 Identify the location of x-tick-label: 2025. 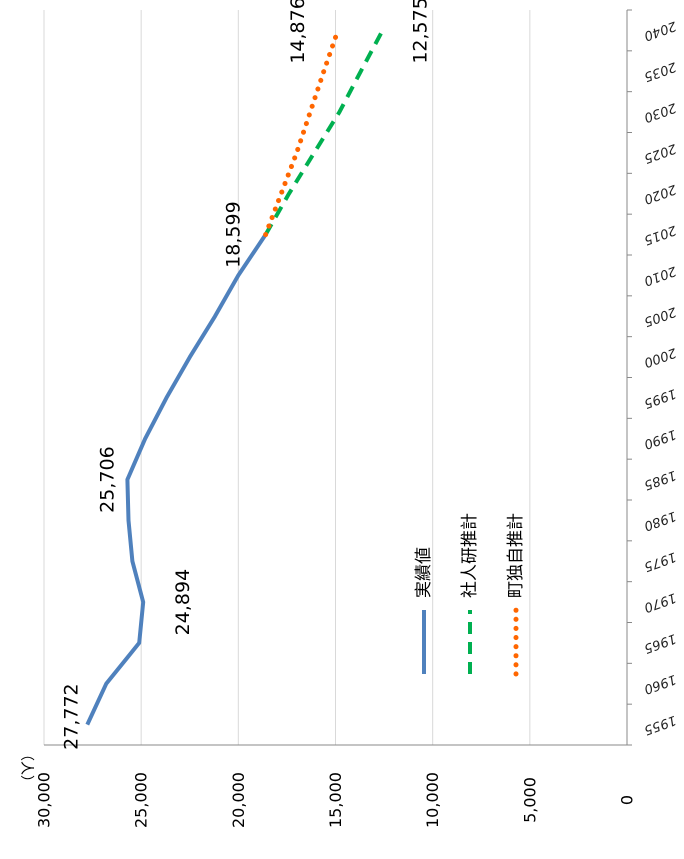
(660, 152).